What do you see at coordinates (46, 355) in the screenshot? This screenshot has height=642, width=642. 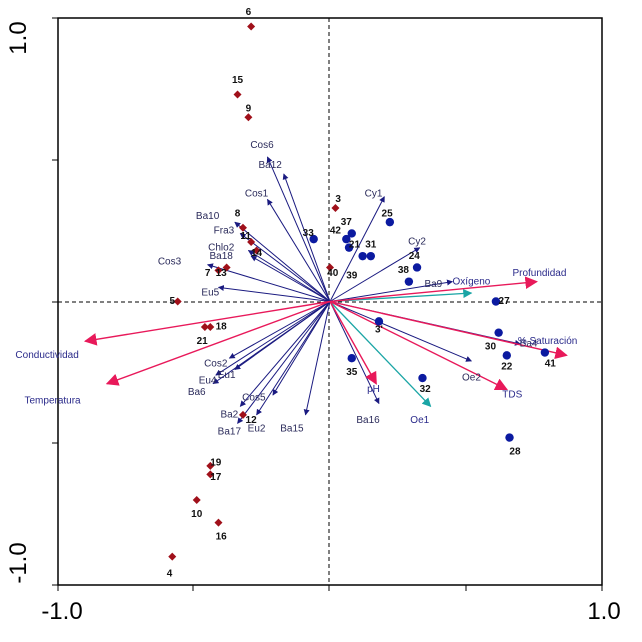 I see `env-label-conductividad: Conductividad` at bounding box center [46, 355].